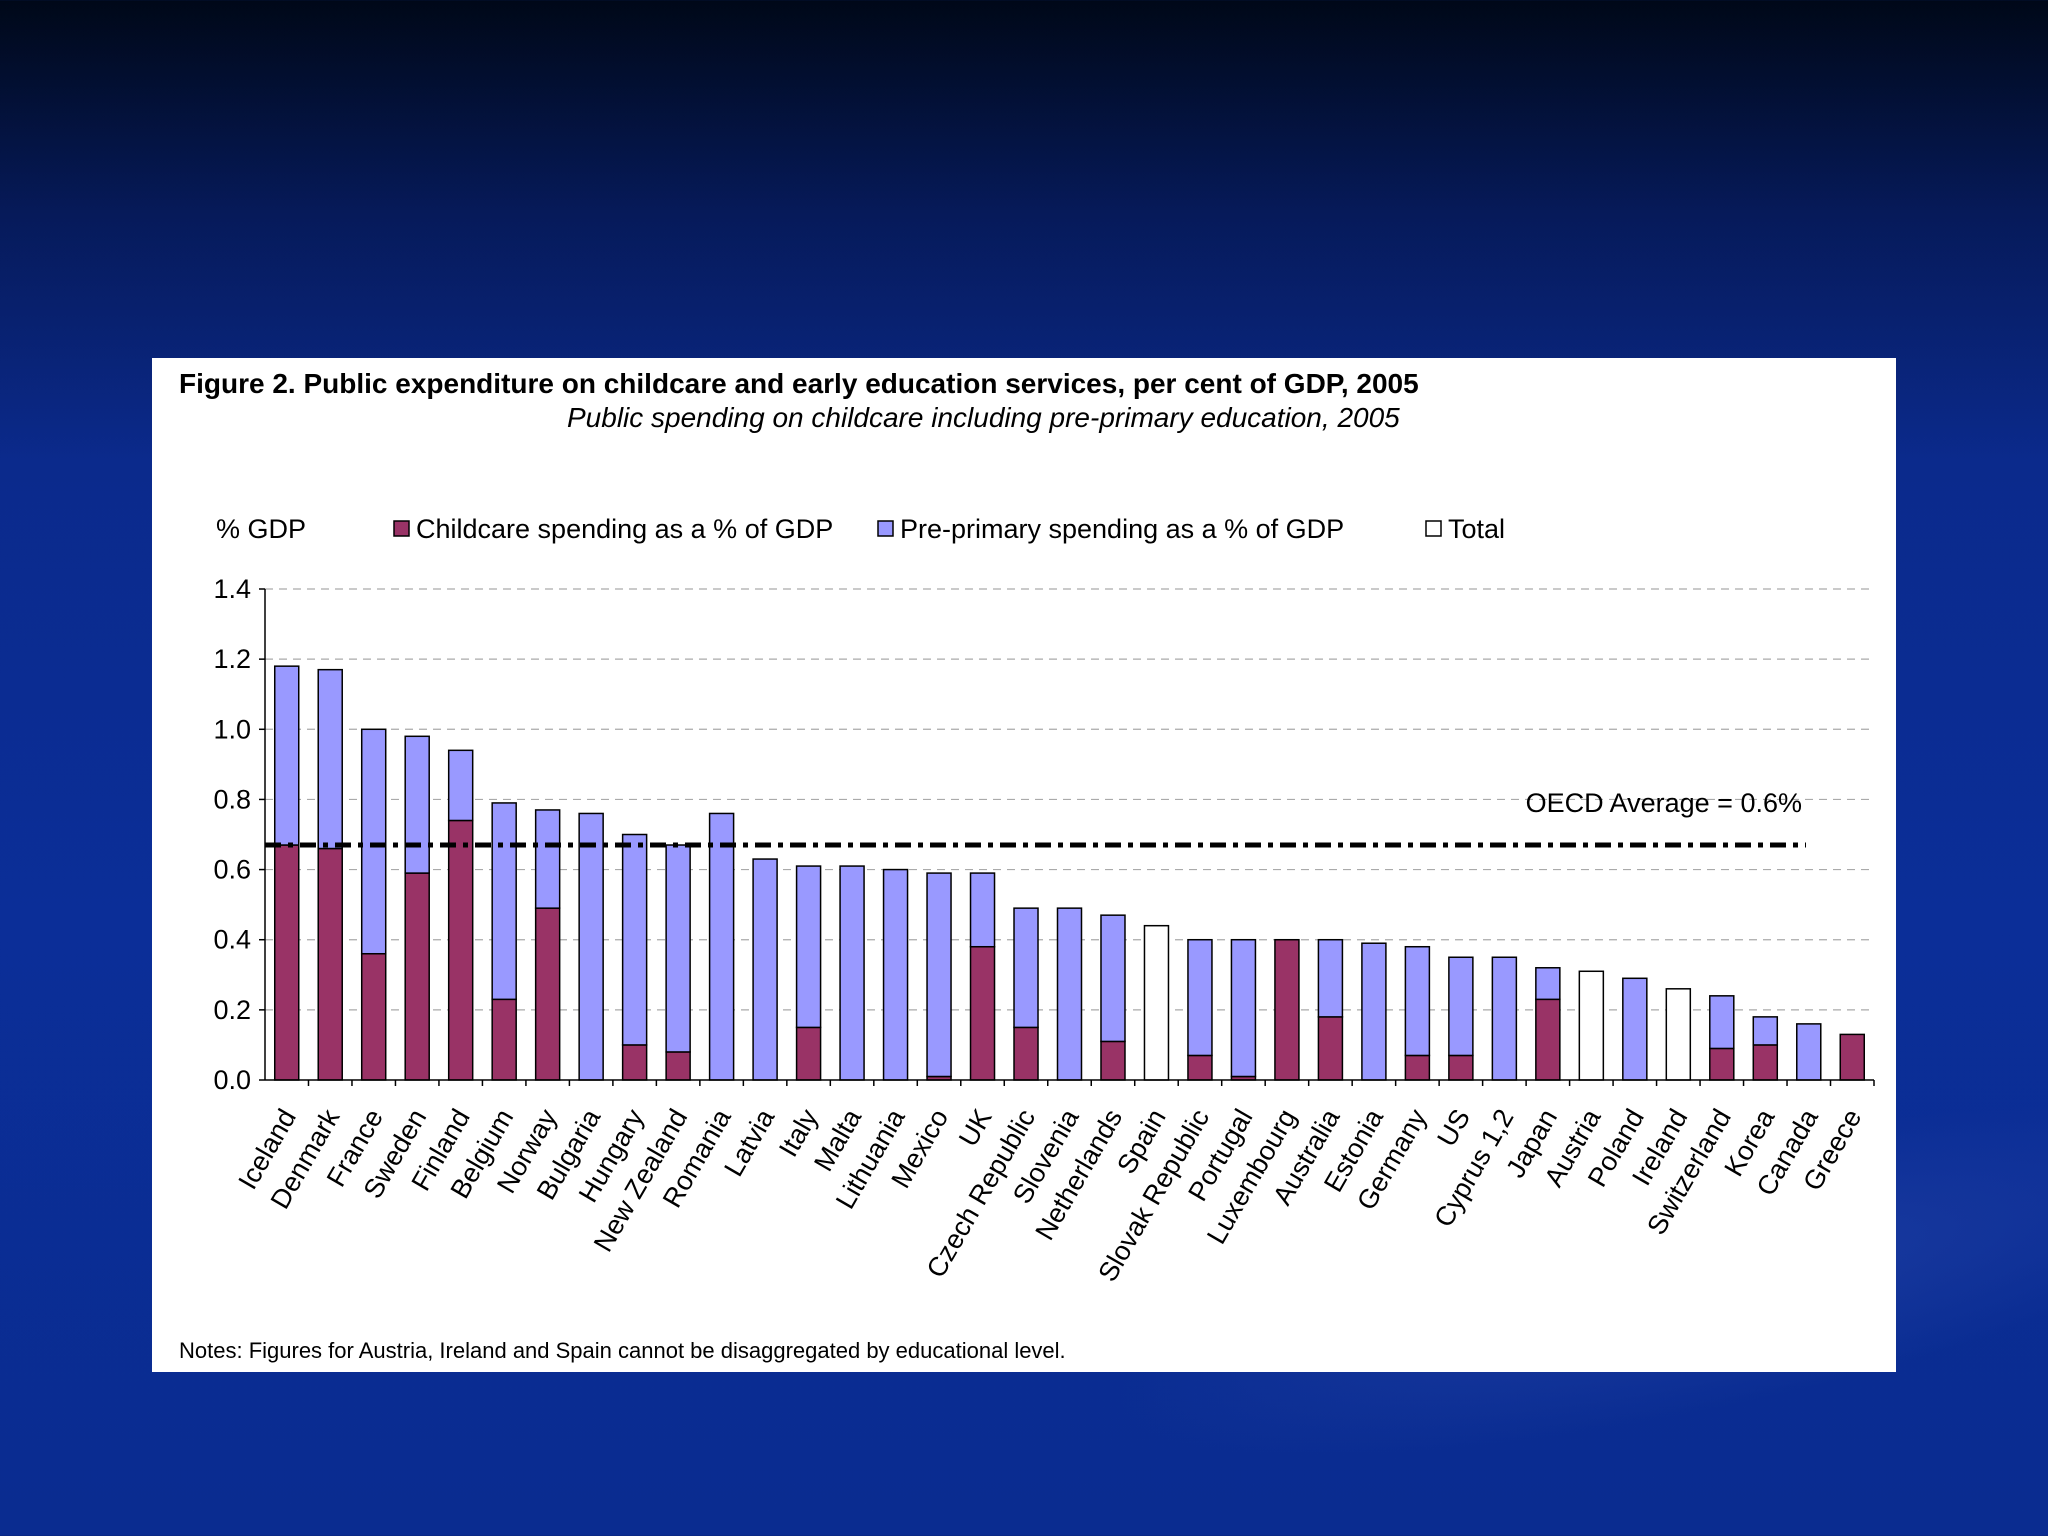 The width and height of the screenshot is (2048, 1536). I want to click on y-tick-label: 0.2, so click(232, 1010).